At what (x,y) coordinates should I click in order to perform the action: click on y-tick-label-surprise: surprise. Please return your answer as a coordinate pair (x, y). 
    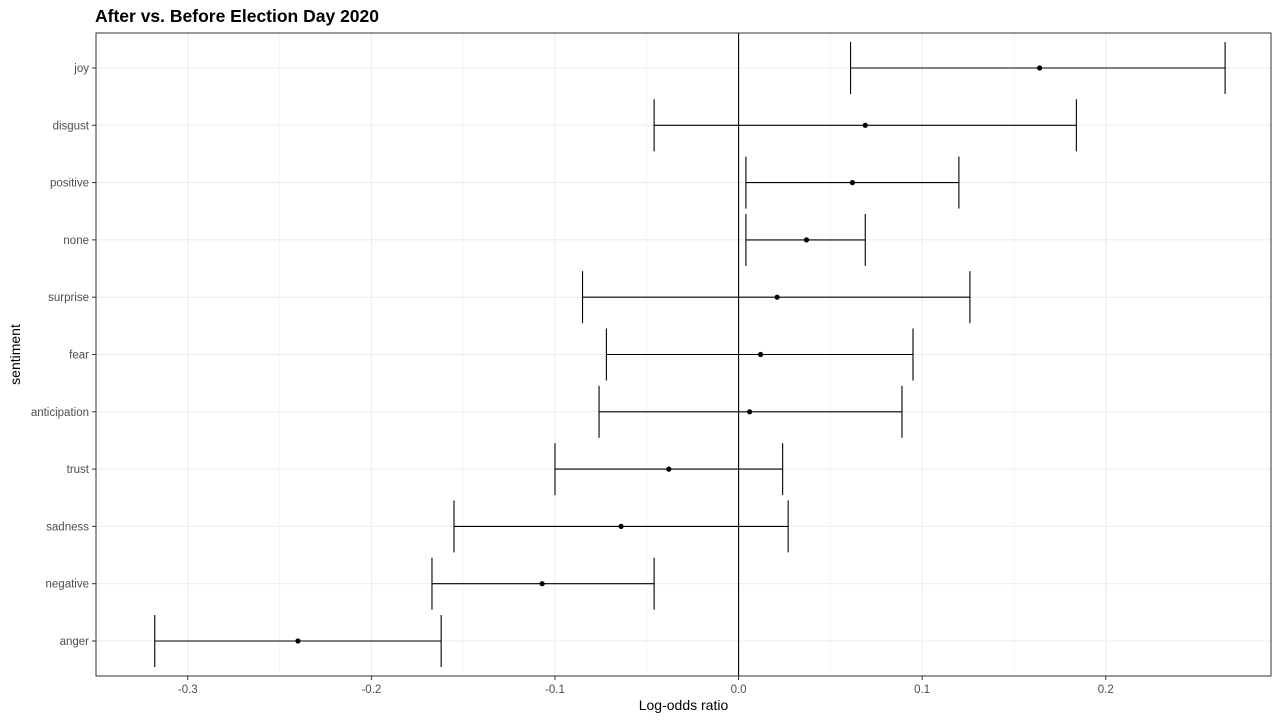
    Looking at the image, I should click on (68, 298).